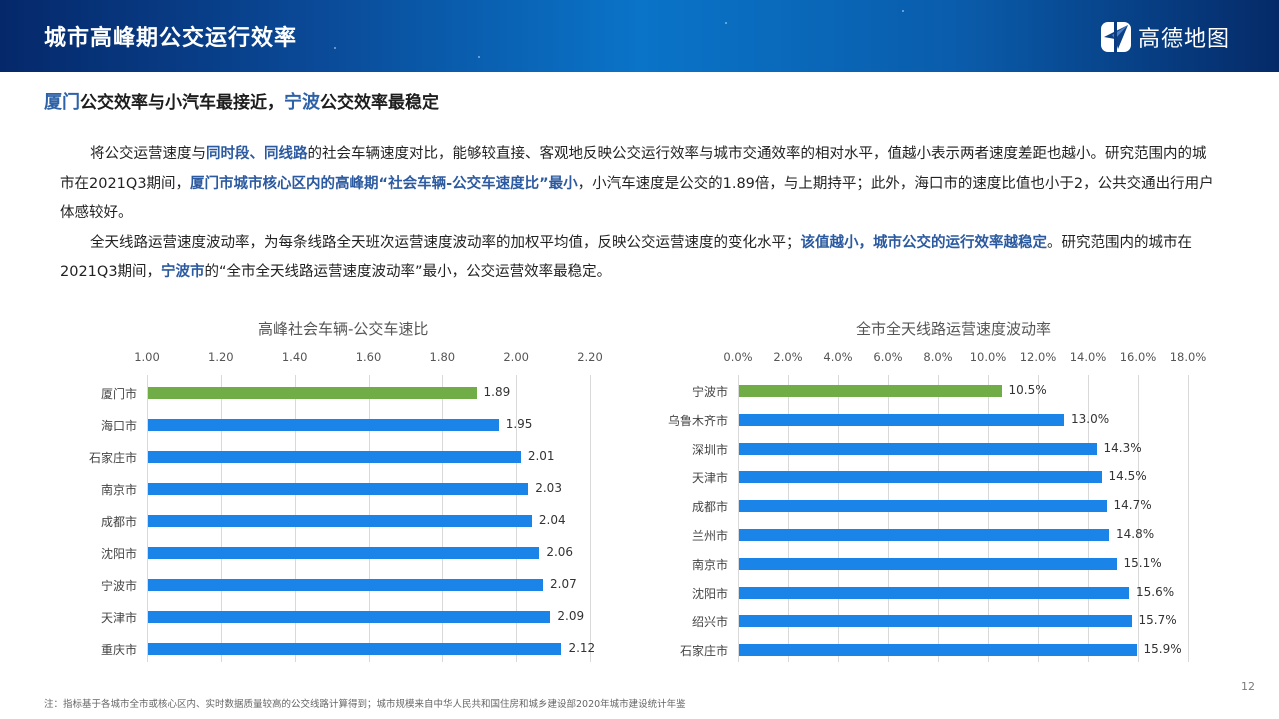  What do you see at coordinates (590, 357) in the screenshot?
I see `x-tick-label: 2.20` at bounding box center [590, 357].